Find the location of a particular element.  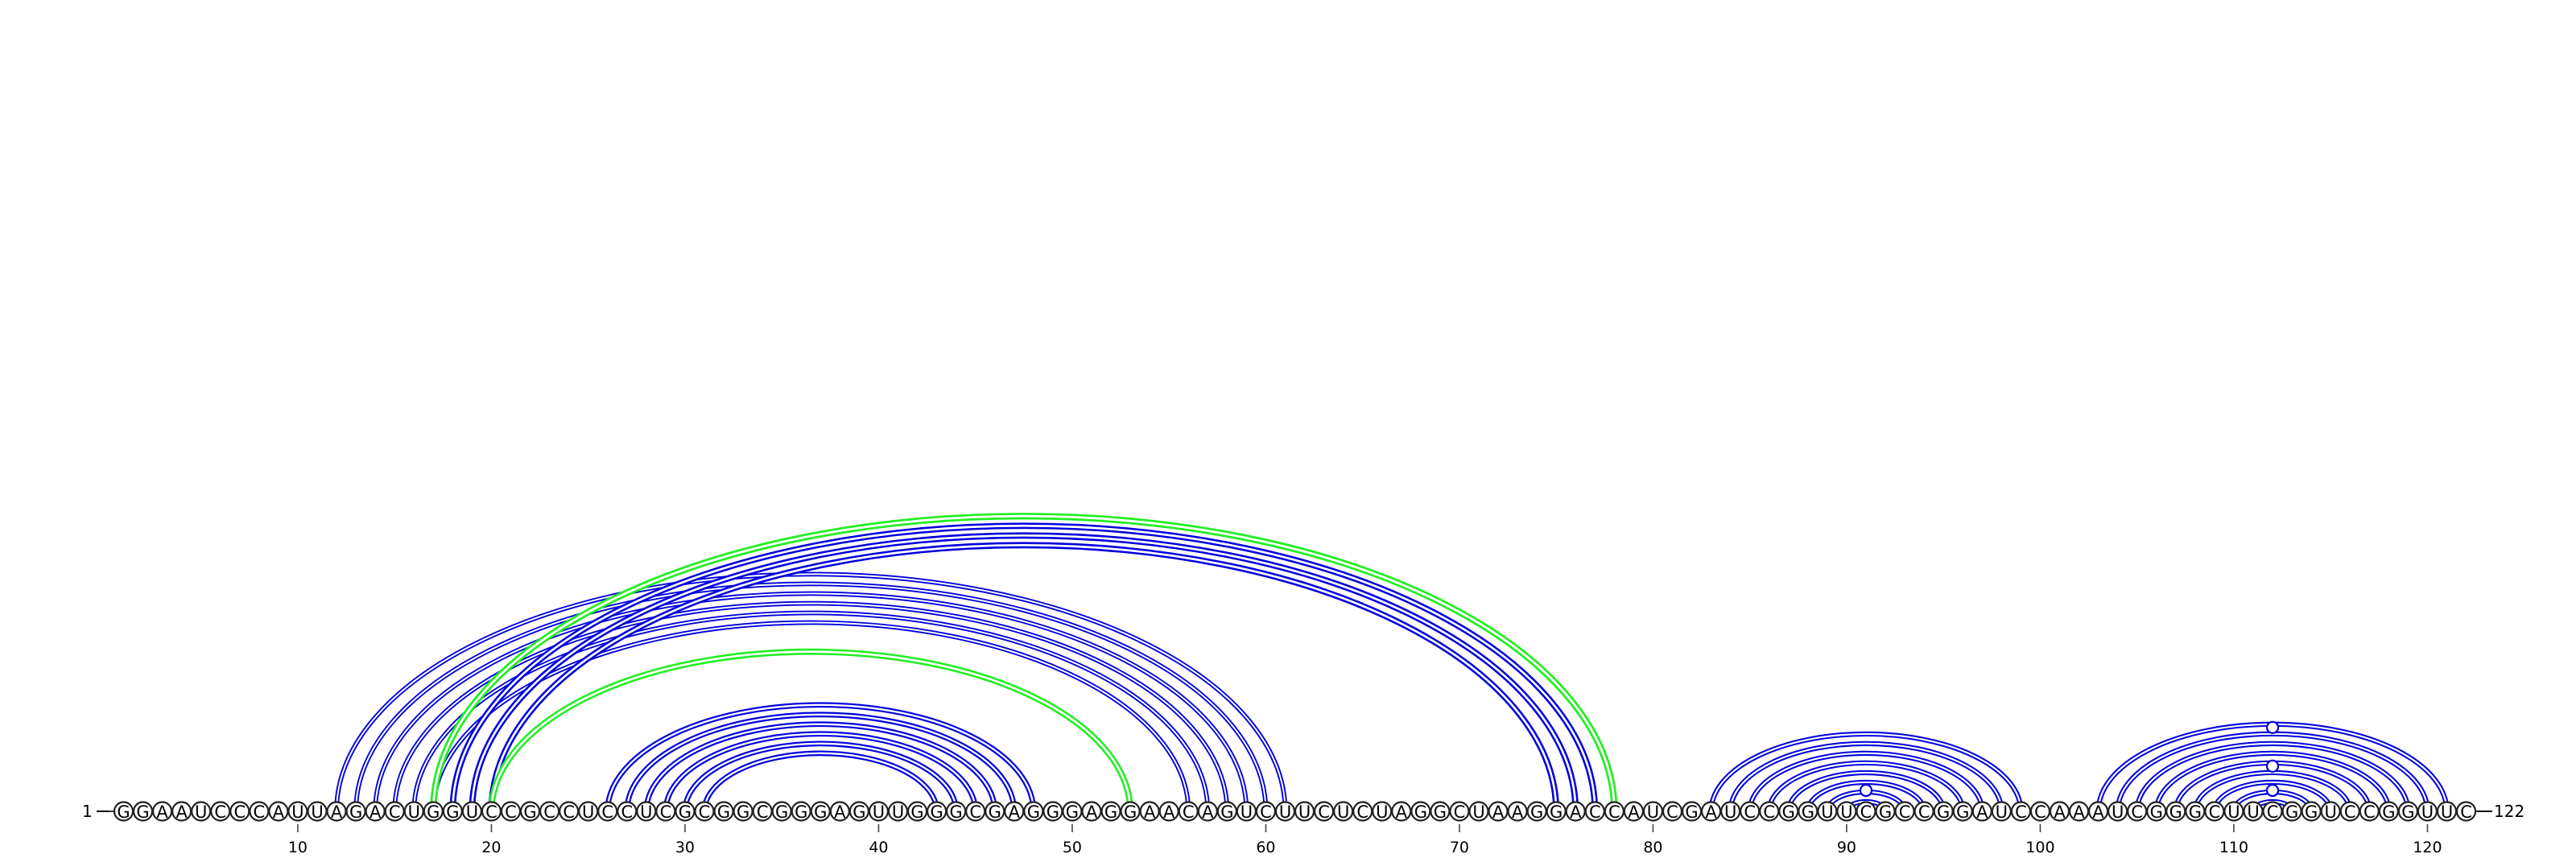

tick-label: 80 is located at coordinates (1652, 848).